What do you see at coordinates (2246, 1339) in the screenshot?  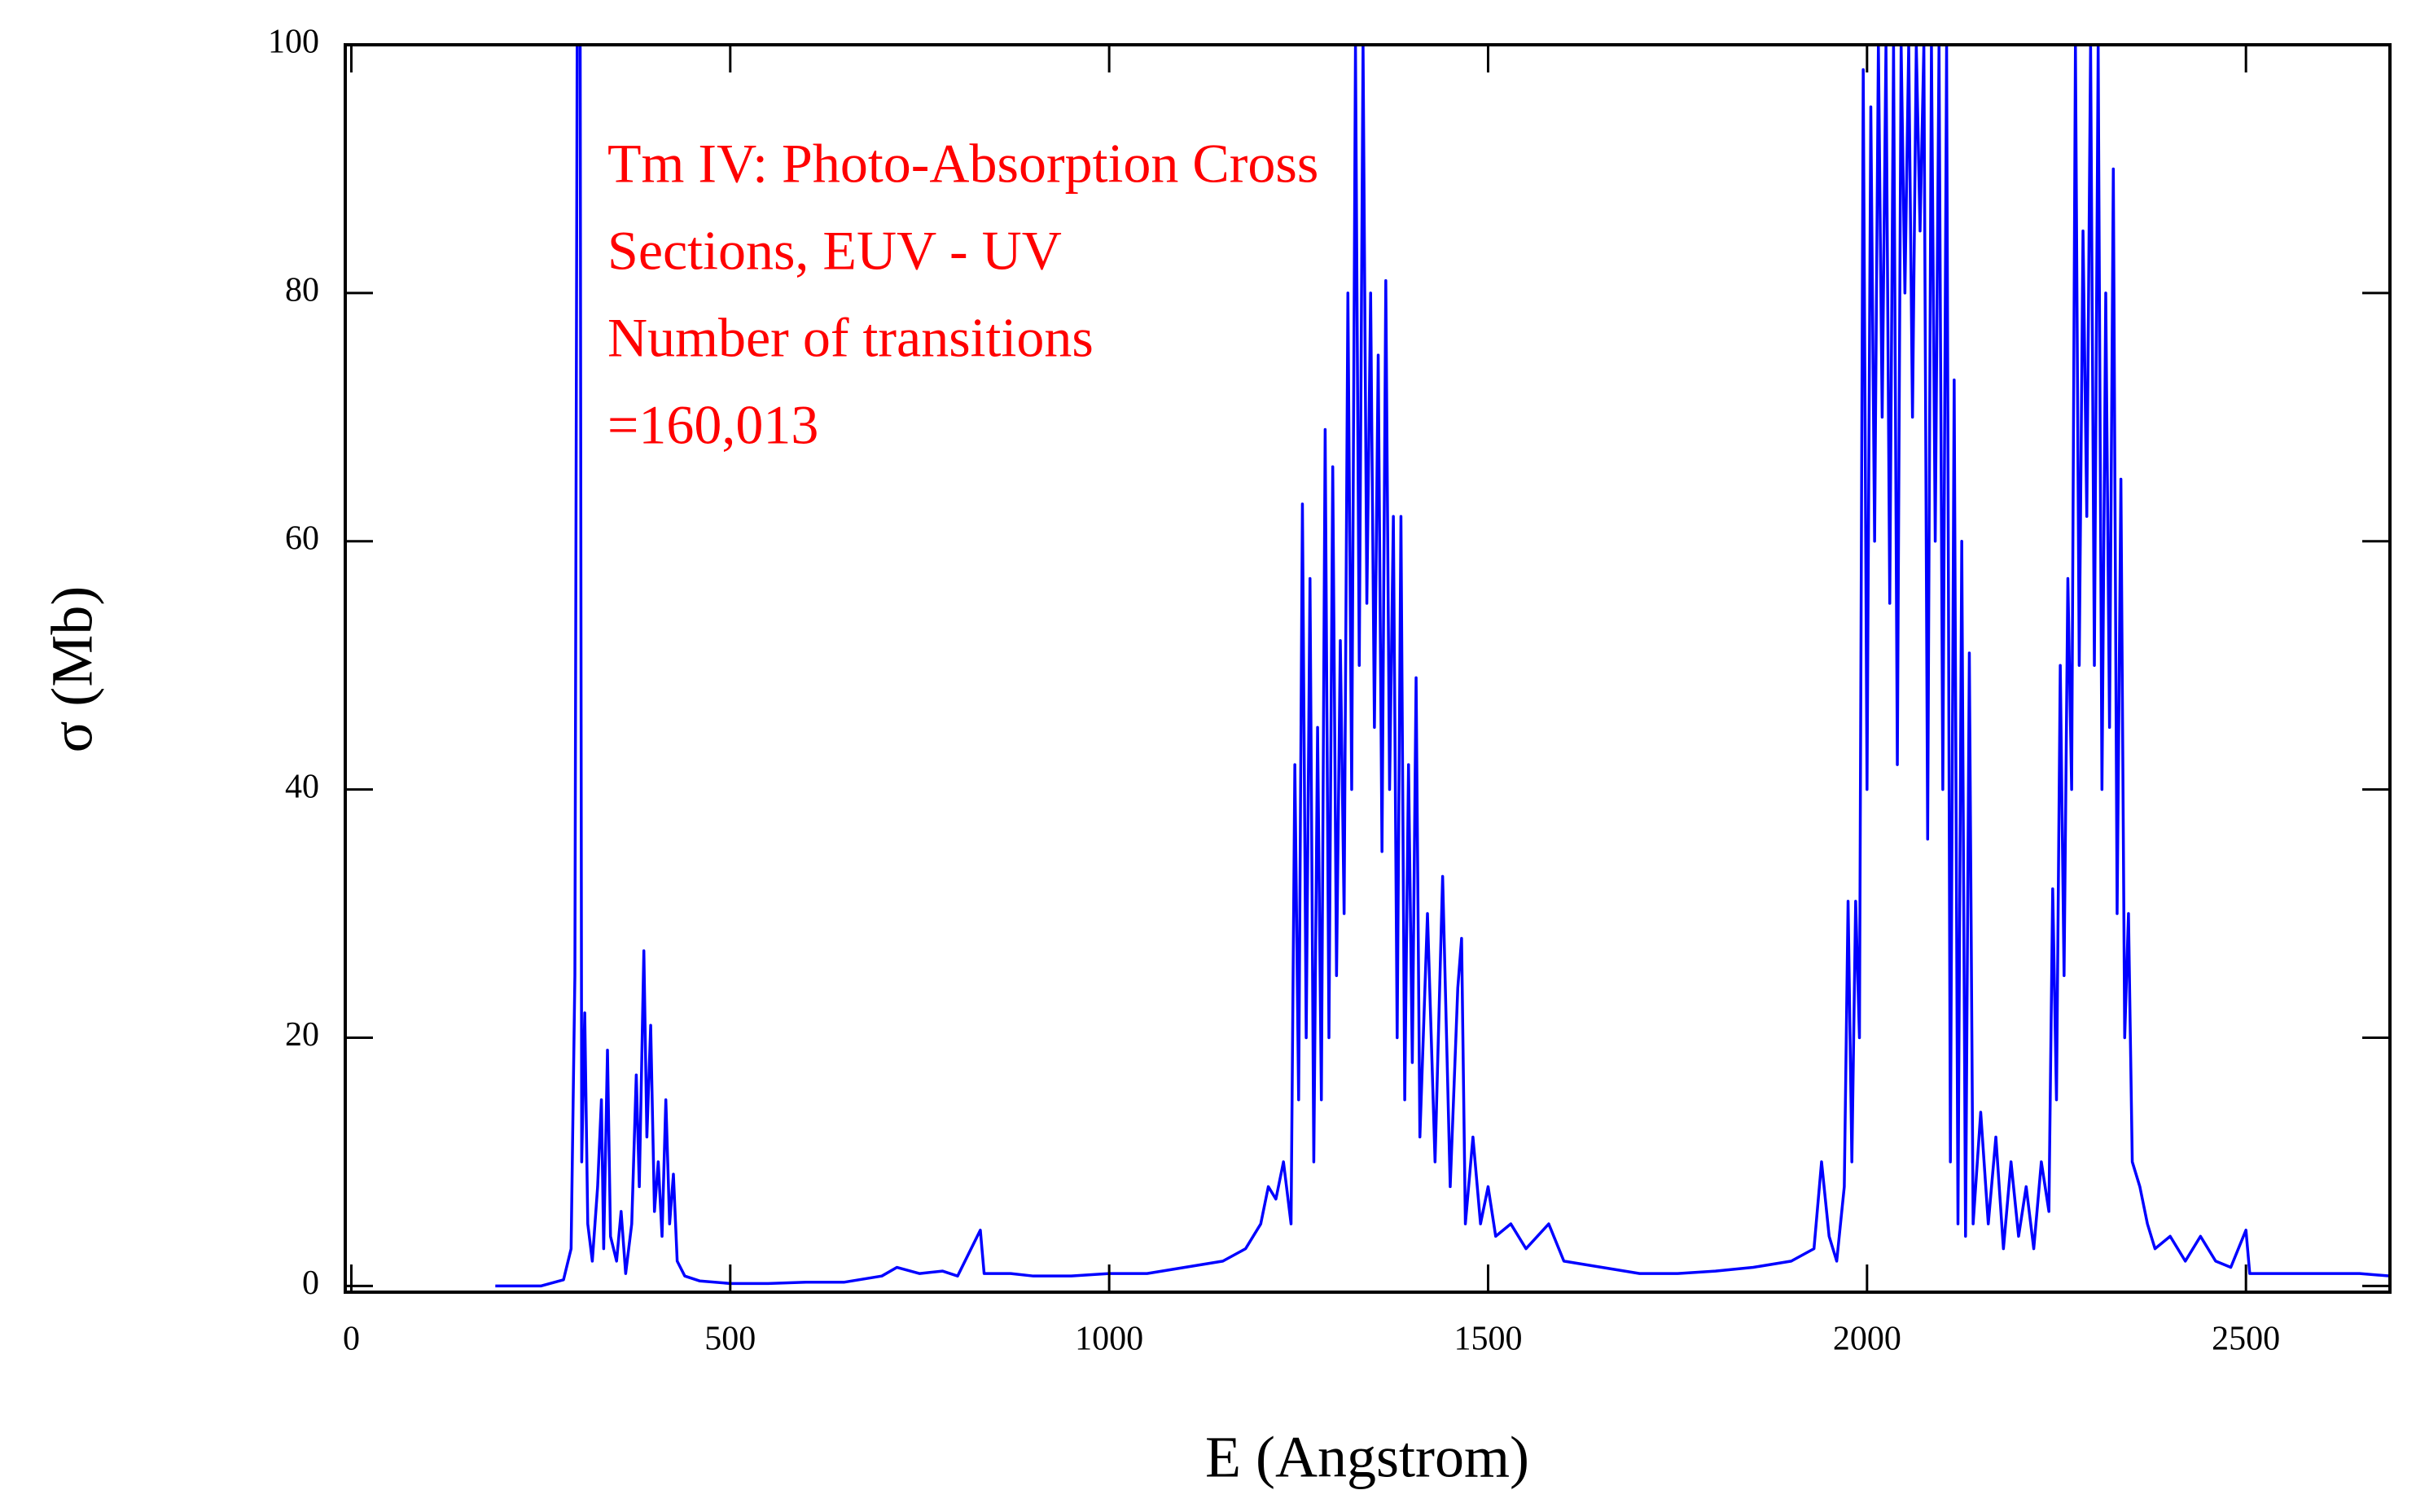 I see `x-tick-label: 2500` at bounding box center [2246, 1339].